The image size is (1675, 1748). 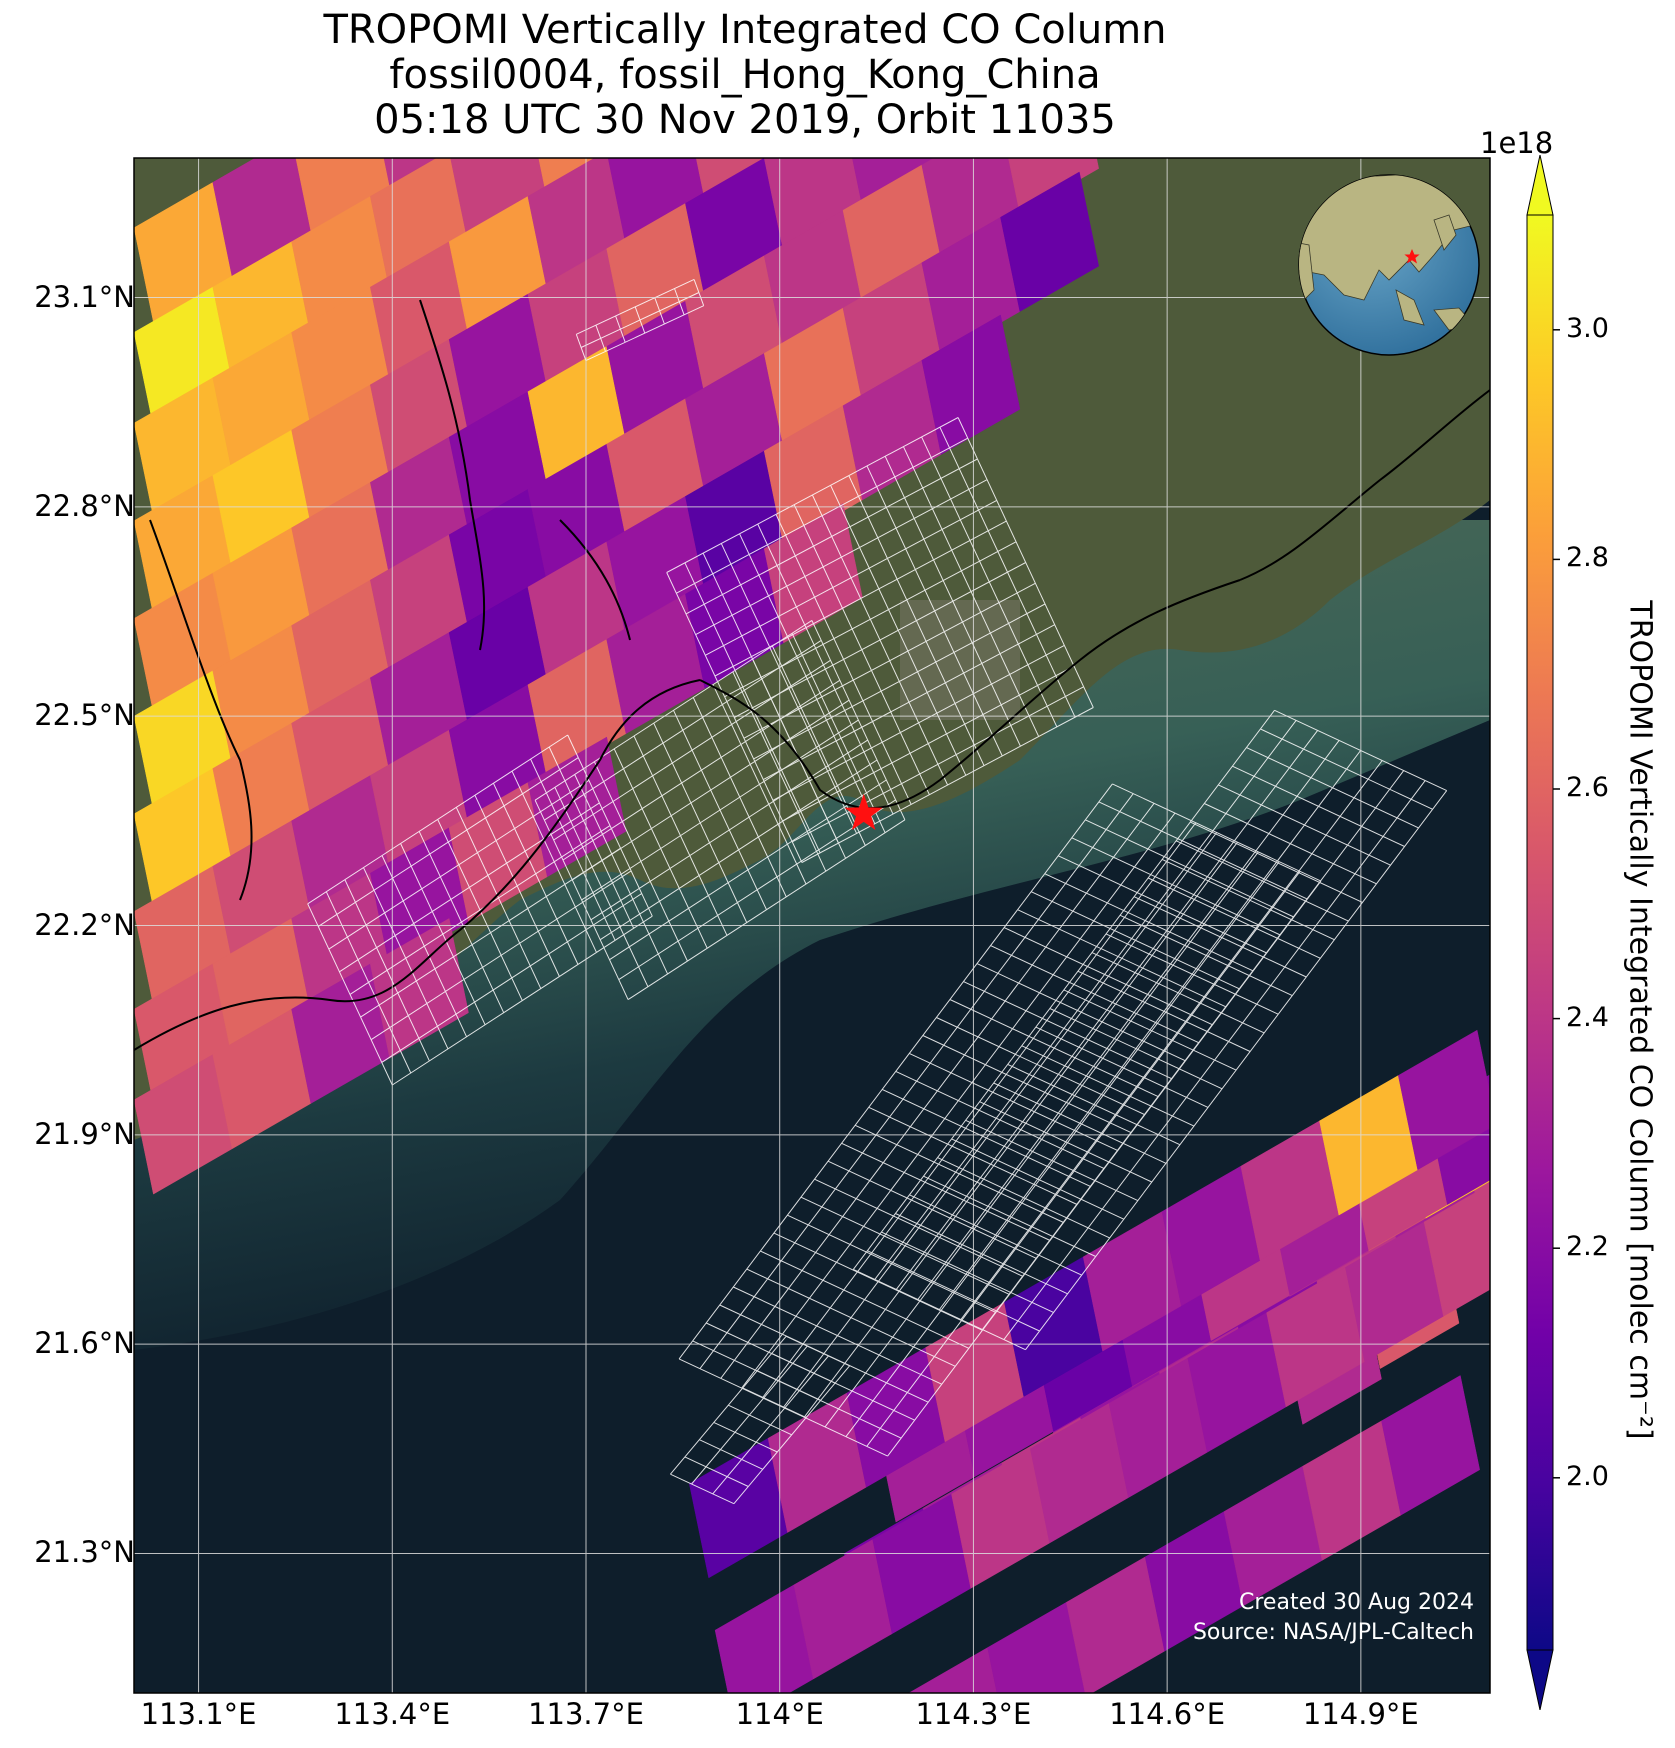 What do you see at coordinates (779, 1714) in the screenshot?
I see `longitude-tick-label: 114°E` at bounding box center [779, 1714].